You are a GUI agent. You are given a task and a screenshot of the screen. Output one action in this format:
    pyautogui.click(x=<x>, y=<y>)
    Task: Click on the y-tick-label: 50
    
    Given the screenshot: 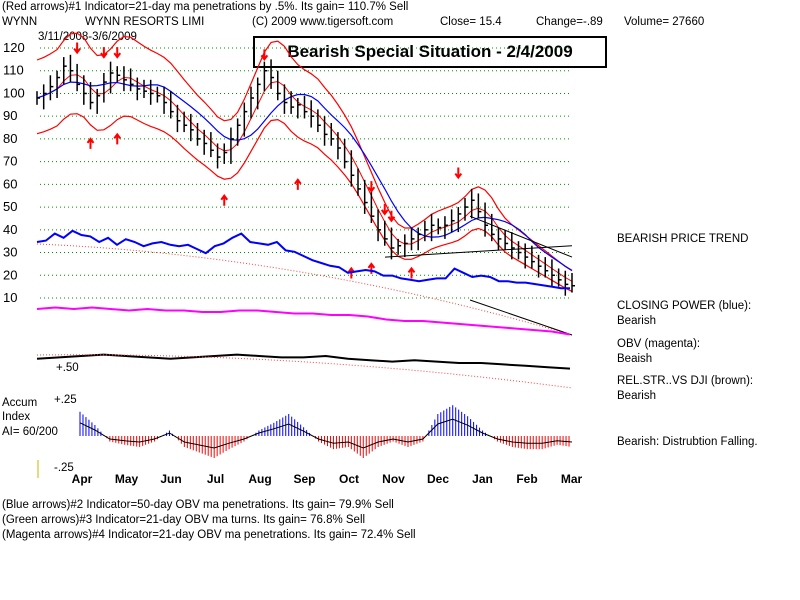 What is the action you would take?
    pyautogui.click(x=10, y=206)
    